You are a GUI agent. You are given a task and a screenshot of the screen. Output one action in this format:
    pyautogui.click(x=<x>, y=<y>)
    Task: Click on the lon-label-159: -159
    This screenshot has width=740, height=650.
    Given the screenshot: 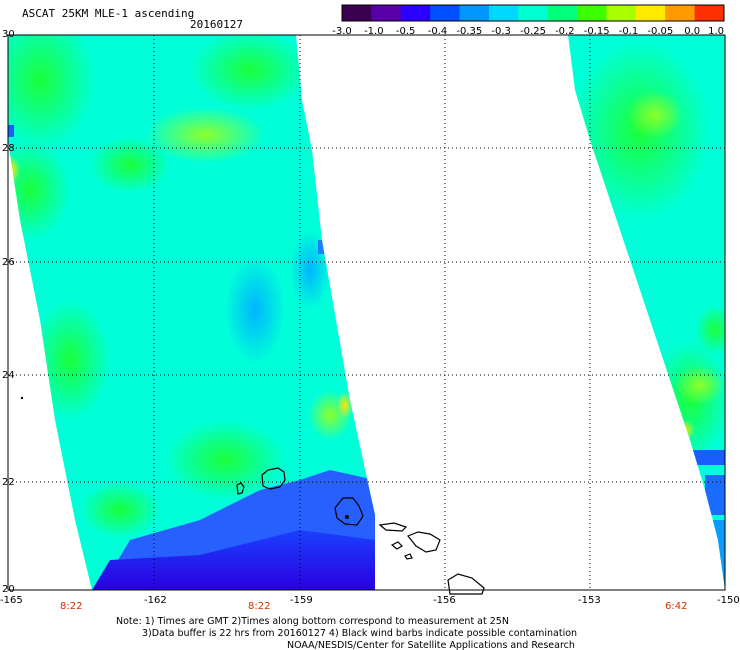 What is the action you would take?
    pyautogui.click(x=301, y=600)
    